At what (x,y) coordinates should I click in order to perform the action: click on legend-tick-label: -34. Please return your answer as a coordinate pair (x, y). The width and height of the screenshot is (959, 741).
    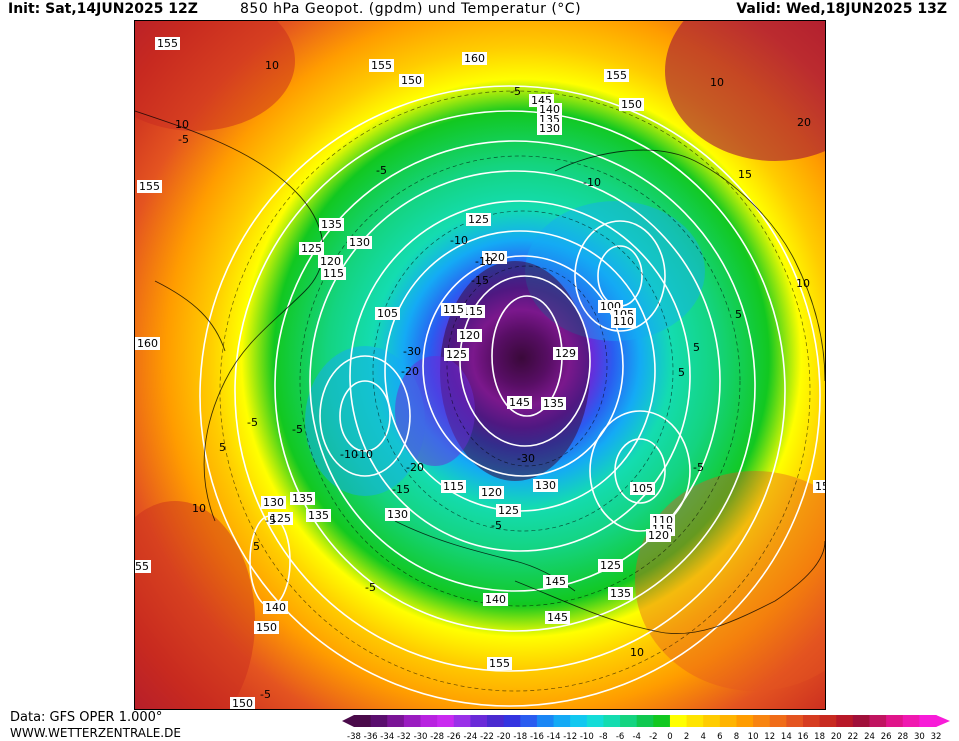
    Looking at the image, I should click on (387, 736).